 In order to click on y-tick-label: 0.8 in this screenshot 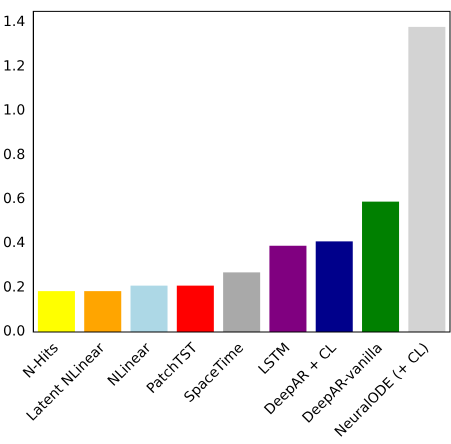, I will do `click(14, 154)`.